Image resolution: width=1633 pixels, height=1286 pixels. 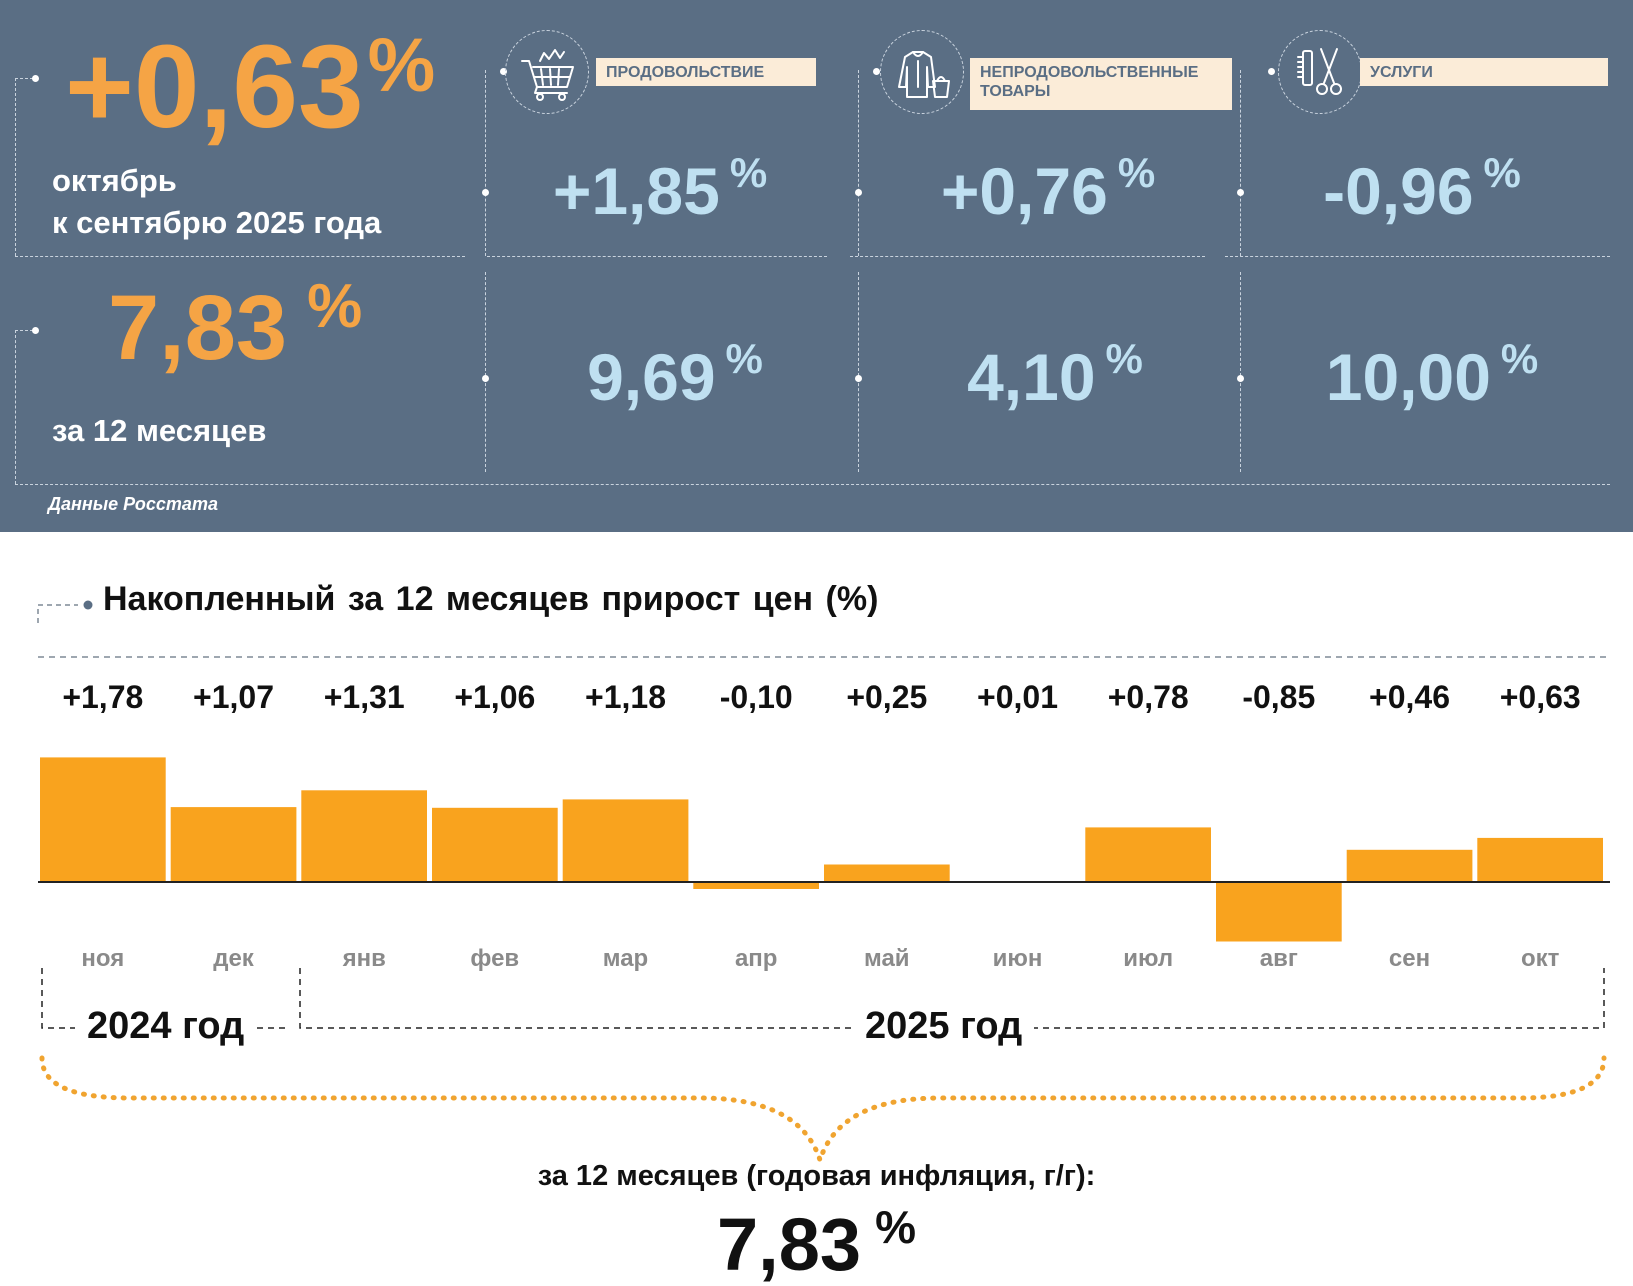 I want to click on nonfood-monthly-value: +0,76%, so click(x=1048, y=188).